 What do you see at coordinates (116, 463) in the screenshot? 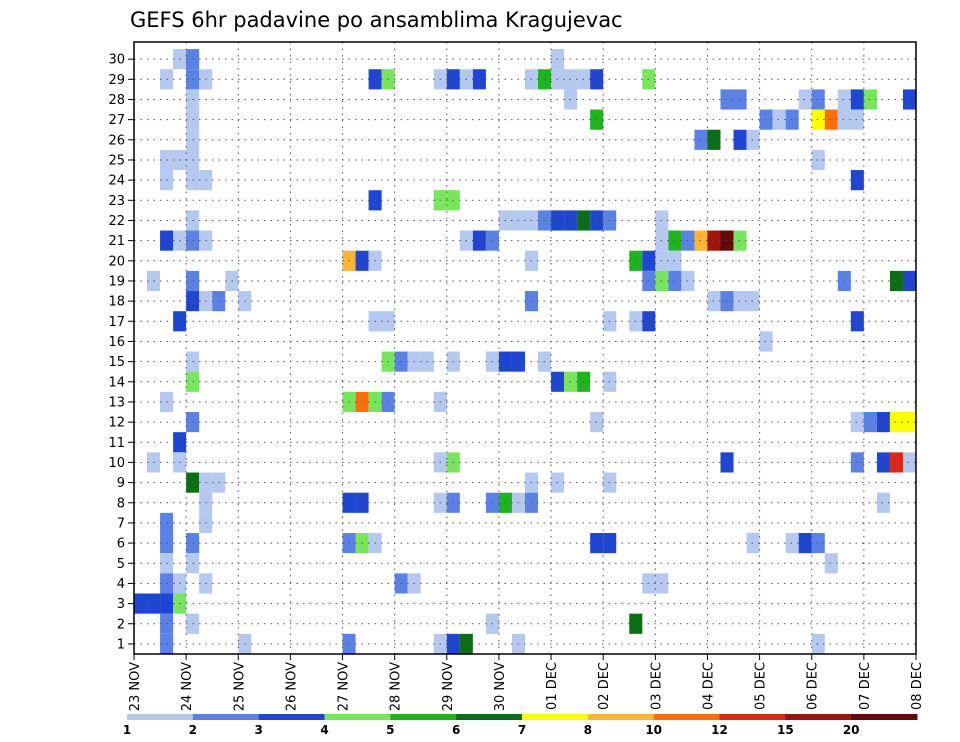
I see `y-tick-label: 10` at bounding box center [116, 463].